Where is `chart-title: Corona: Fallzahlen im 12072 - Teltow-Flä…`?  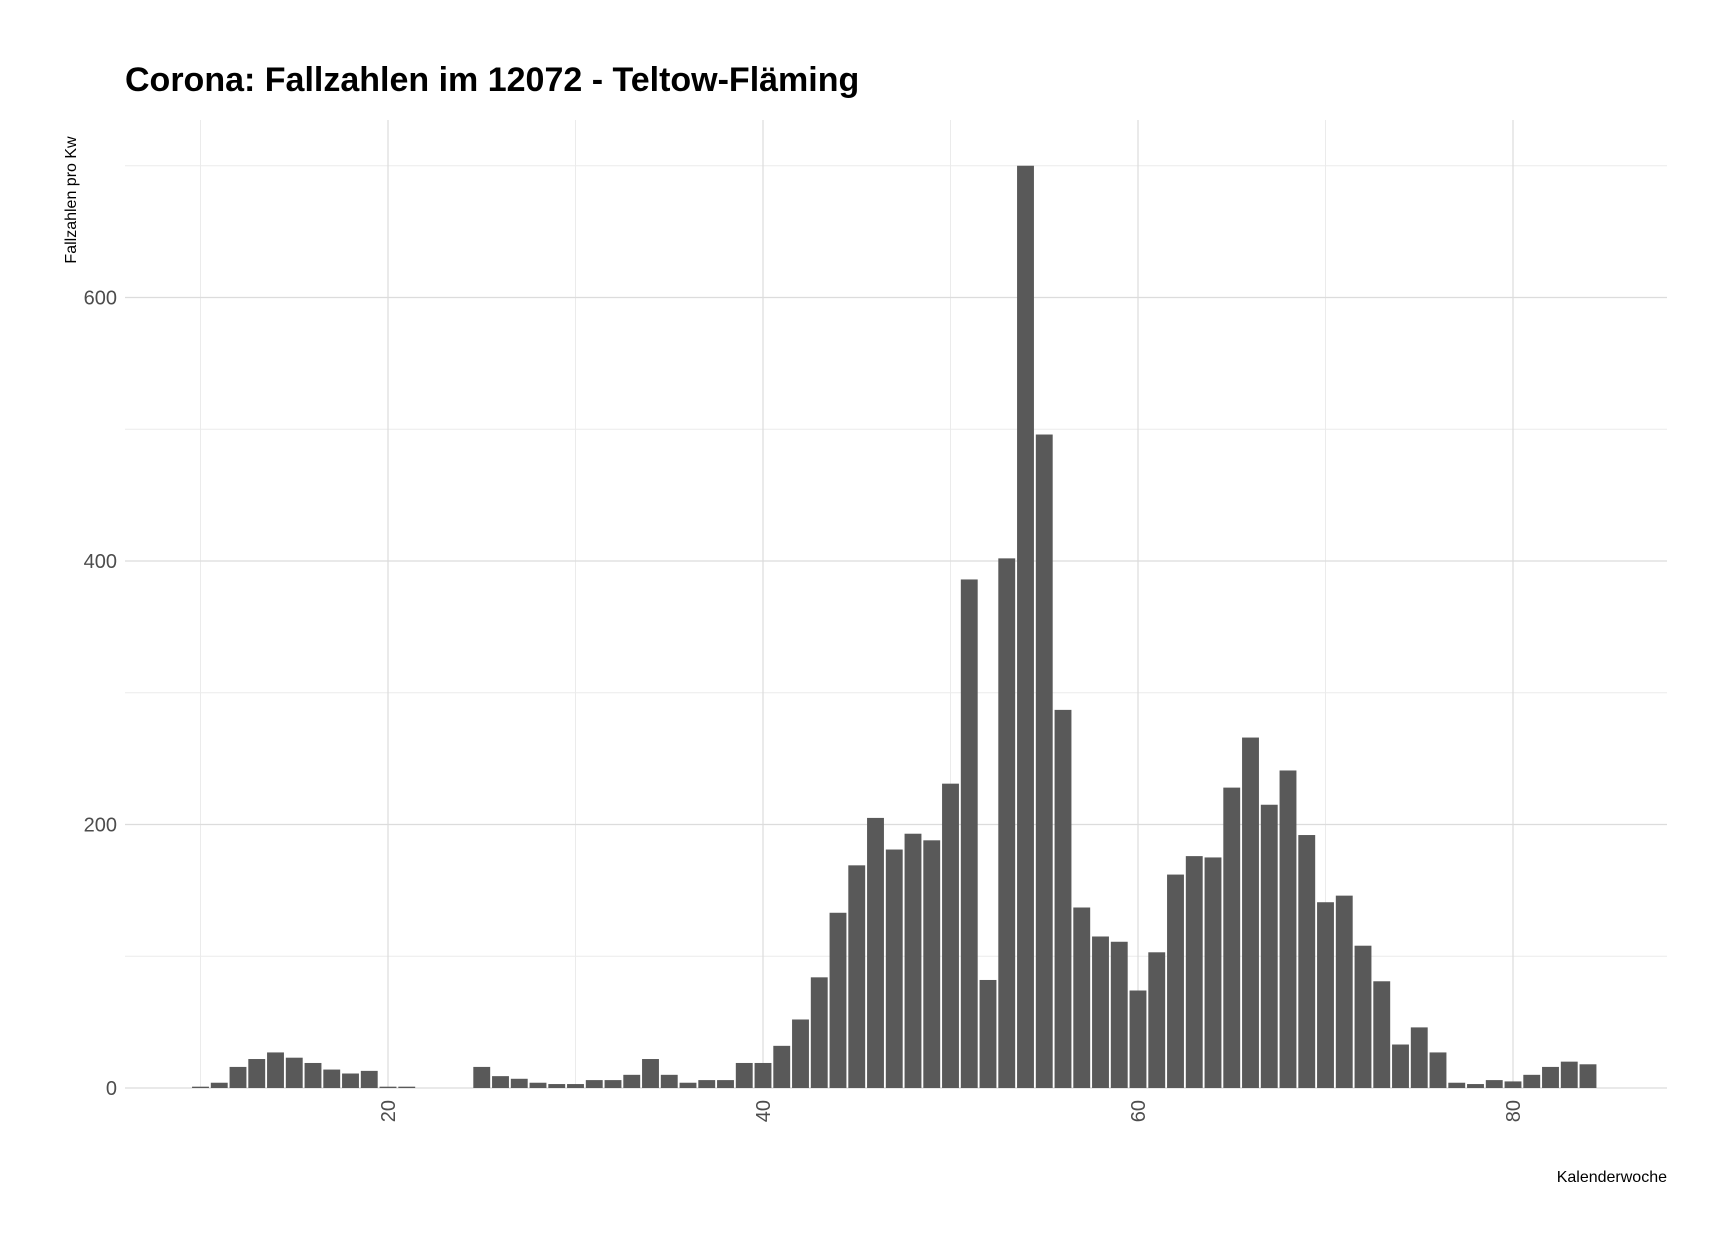 chart-title: Corona: Fallzahlen im 12072 - Teltow-Flä… is located at coordinates (492, 80).